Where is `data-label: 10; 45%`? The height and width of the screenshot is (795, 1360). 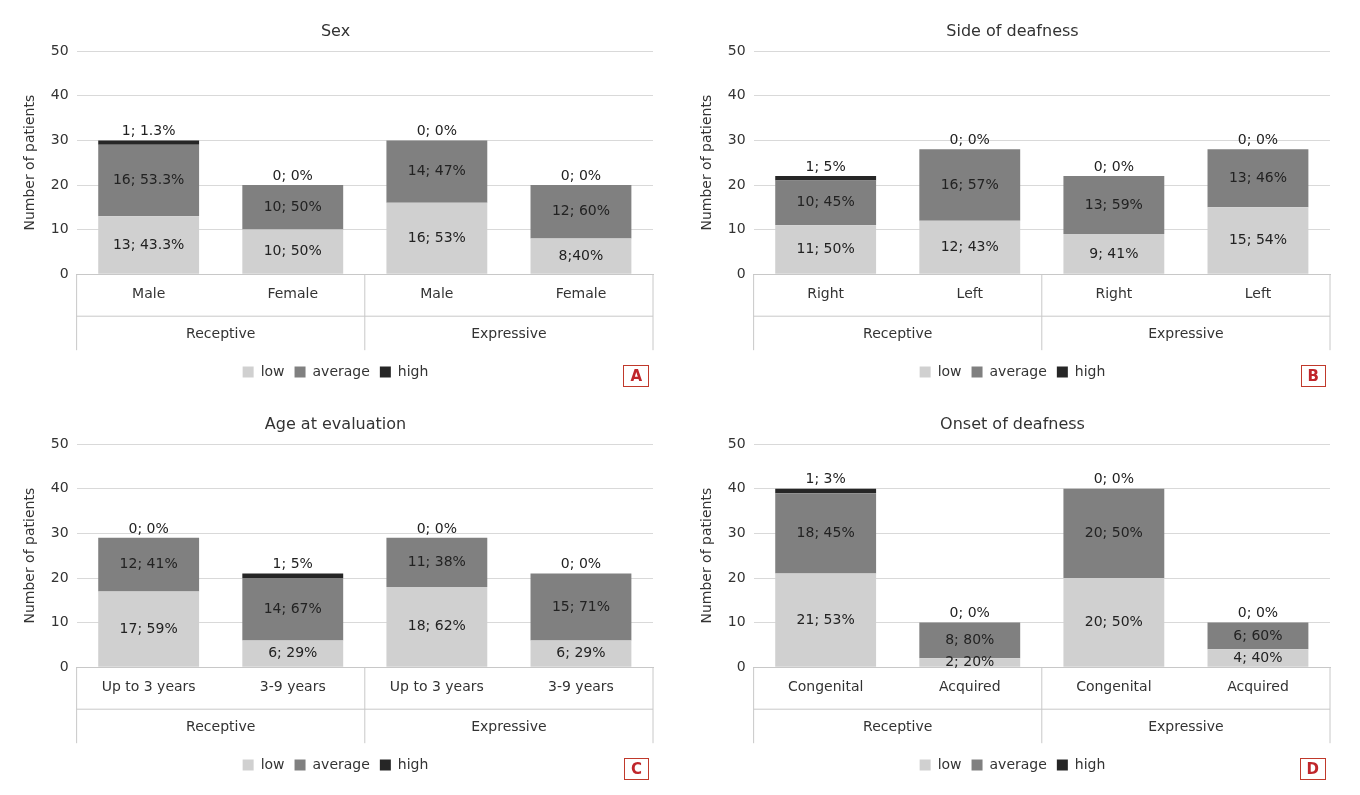
data-label: 10; 45% is located at coordinates (825, 201).